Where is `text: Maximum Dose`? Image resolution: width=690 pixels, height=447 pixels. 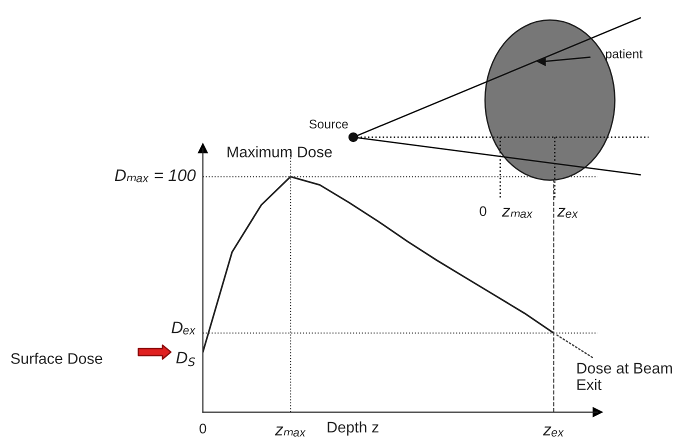
text: Maximum Dose is located at coordinates (280, 152).